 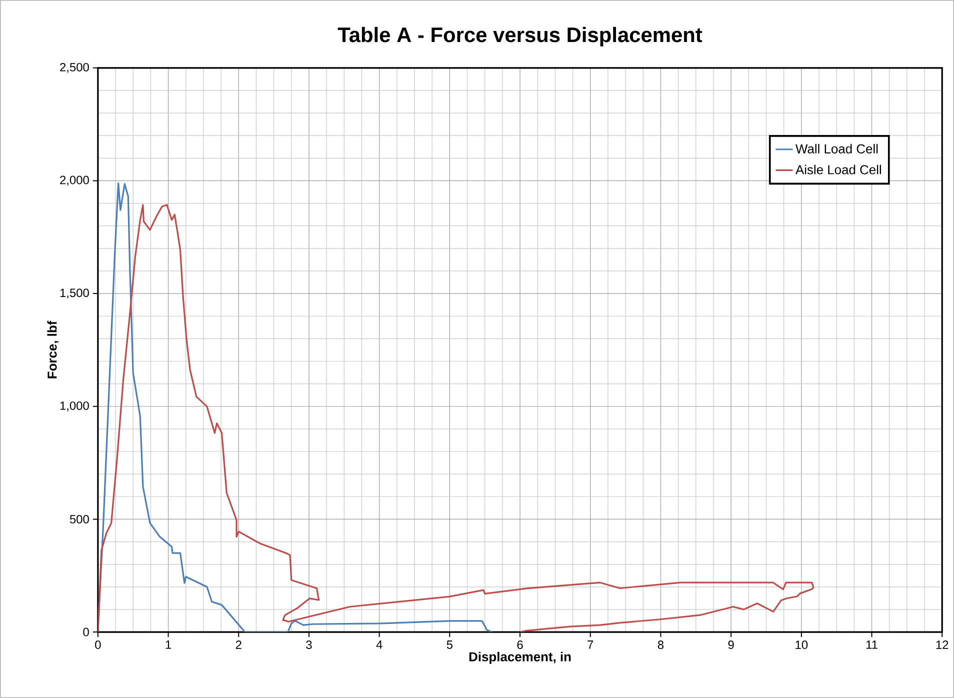 What do you see at coordinates (74, 181) in the screenshot?
I see `y-tick-label: 2,000` at bounding box center [74, 181].